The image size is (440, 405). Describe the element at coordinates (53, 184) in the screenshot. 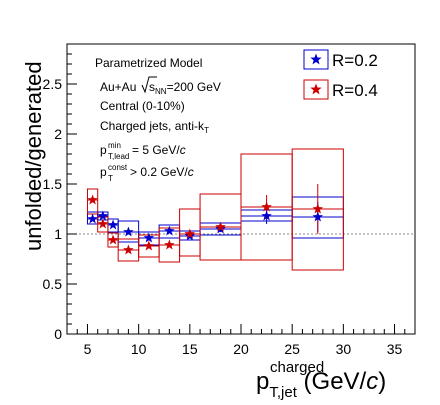

I see `y-tick-label-3: 1.5` at that location.